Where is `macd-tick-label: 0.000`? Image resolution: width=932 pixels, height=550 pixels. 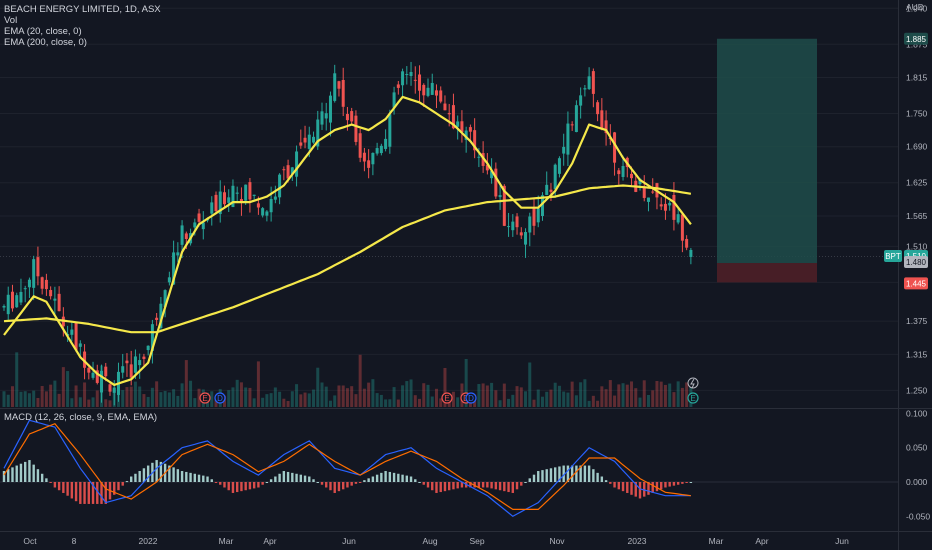
macd-tick-label: 0.000 is located at coordinates (917, 482).